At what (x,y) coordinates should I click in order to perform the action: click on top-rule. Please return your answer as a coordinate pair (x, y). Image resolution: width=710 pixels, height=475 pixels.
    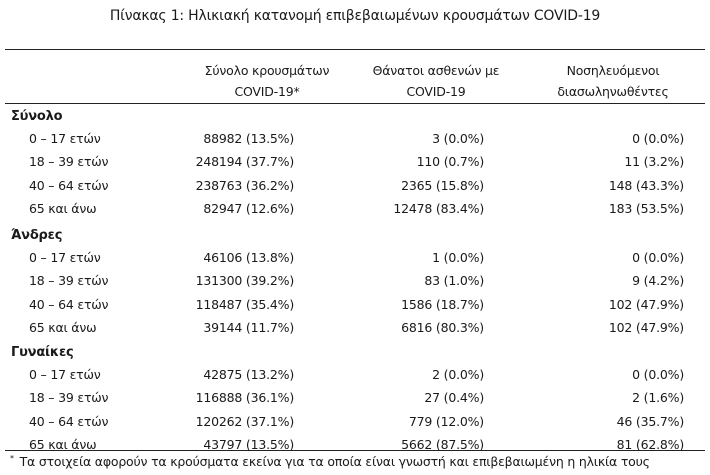
    Looking at the image, I should click on (355, 49).